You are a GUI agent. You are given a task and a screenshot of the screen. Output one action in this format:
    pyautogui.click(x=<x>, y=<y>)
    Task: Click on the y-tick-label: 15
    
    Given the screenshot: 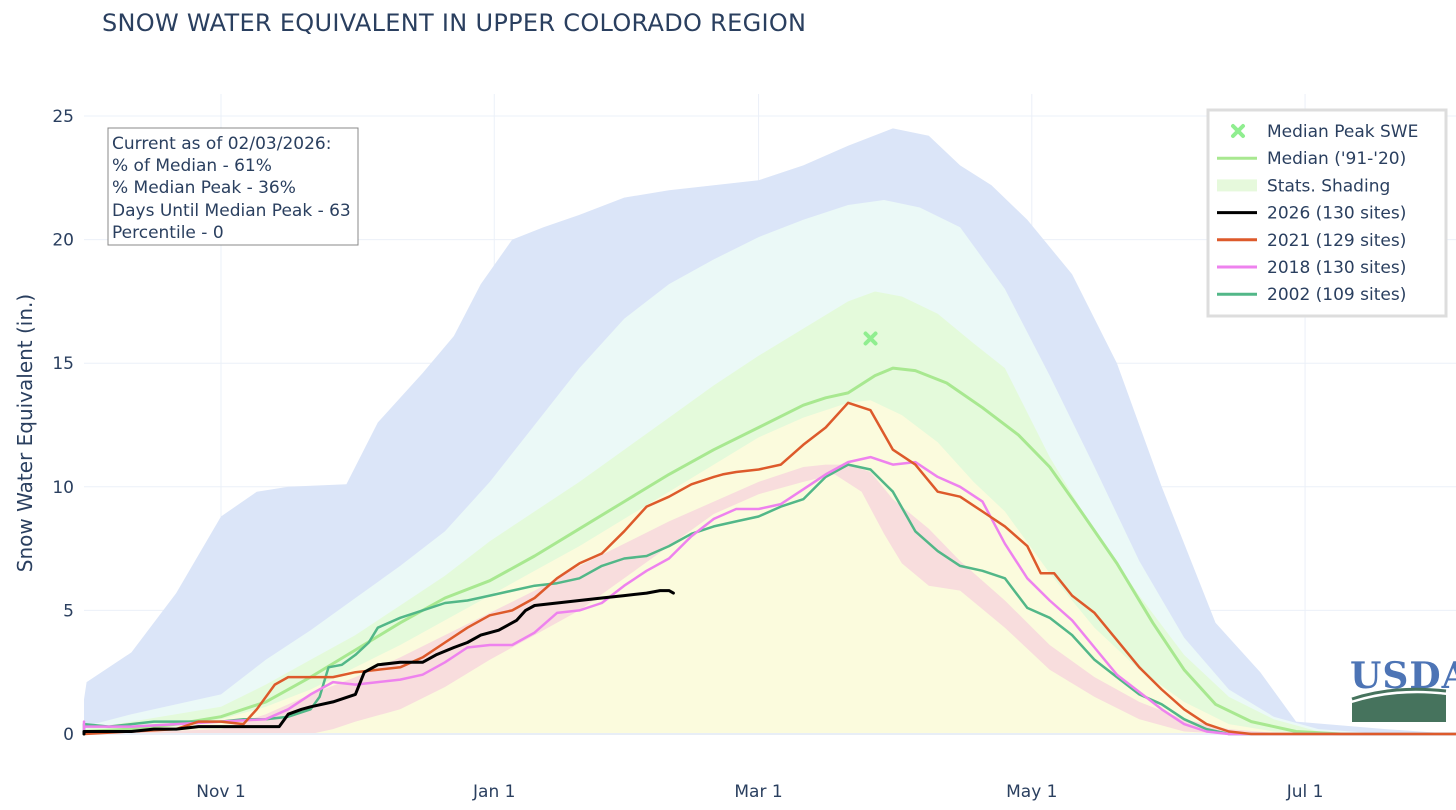 What is the action you would take?
    pyautogui.click(x=63, y=364)
    